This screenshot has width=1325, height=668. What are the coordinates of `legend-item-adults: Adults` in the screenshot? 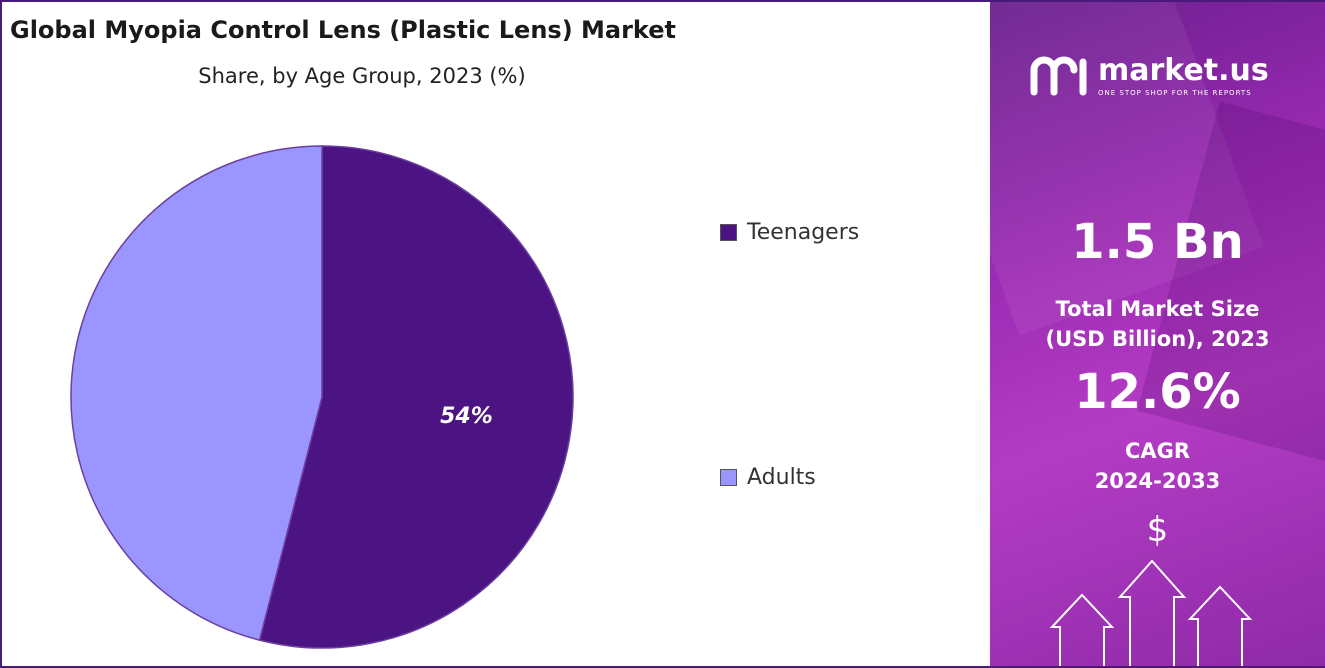 It's located at (768, 477).